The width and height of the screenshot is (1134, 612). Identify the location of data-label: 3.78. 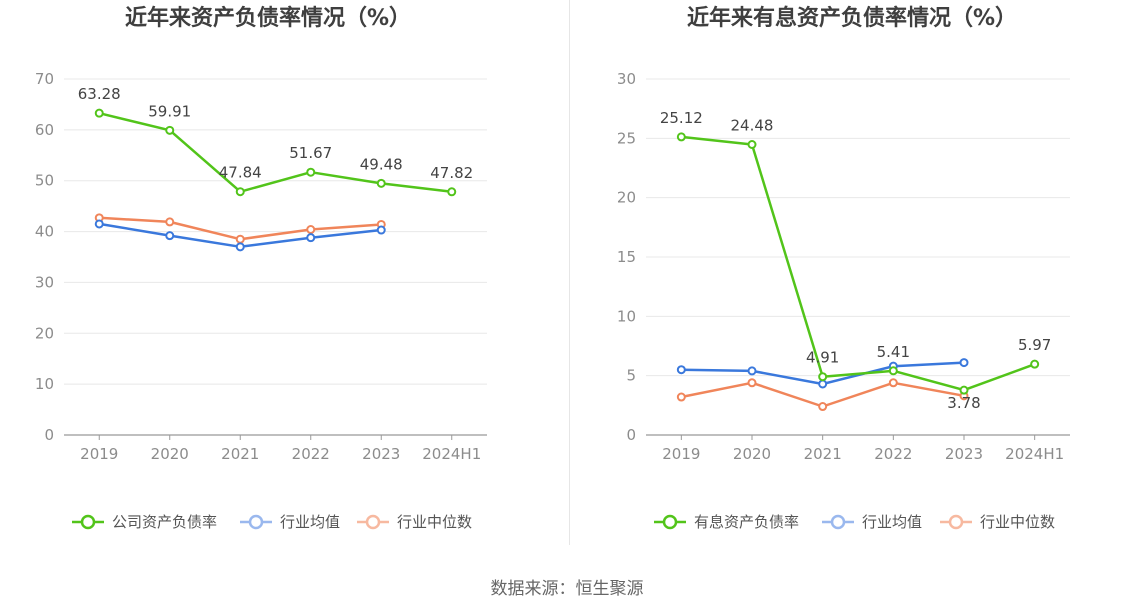
(963, 403).